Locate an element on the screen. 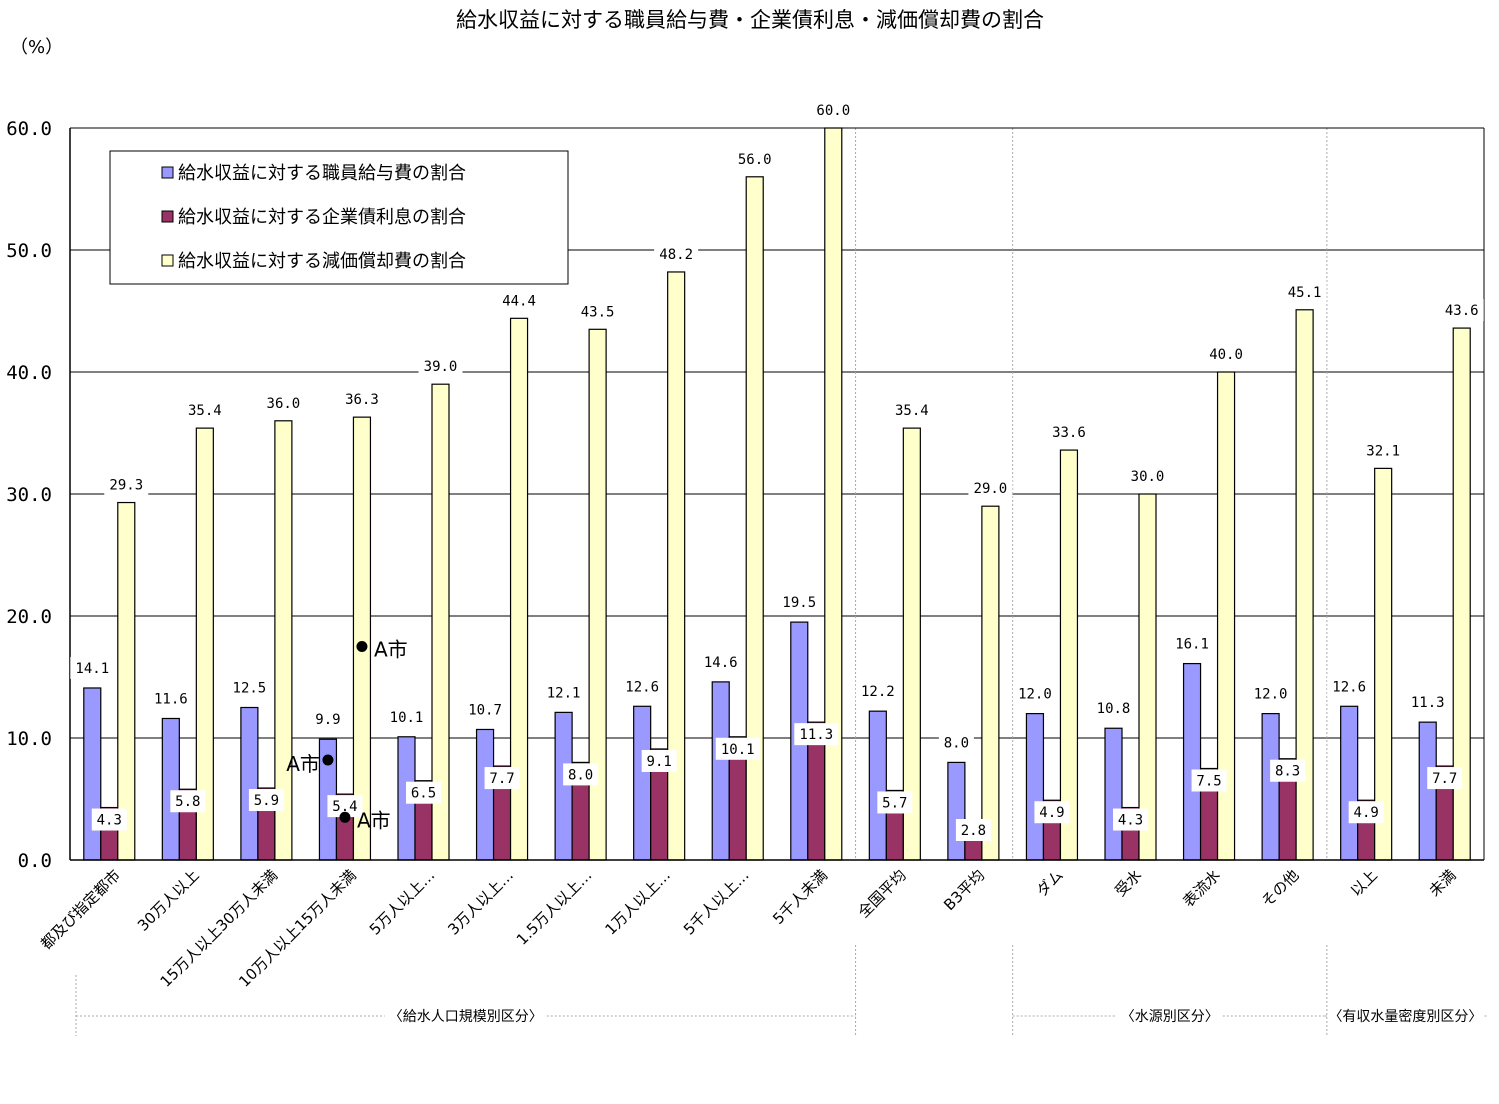  y-tick-label: 0.0 is located at coordinates (35, 861).